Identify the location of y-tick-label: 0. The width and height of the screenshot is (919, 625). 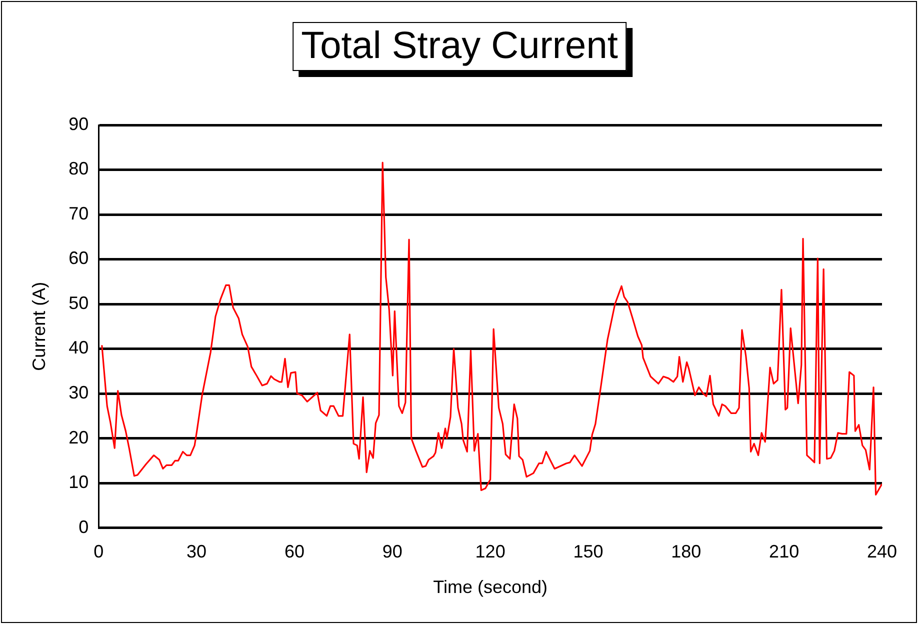
(83, 526).